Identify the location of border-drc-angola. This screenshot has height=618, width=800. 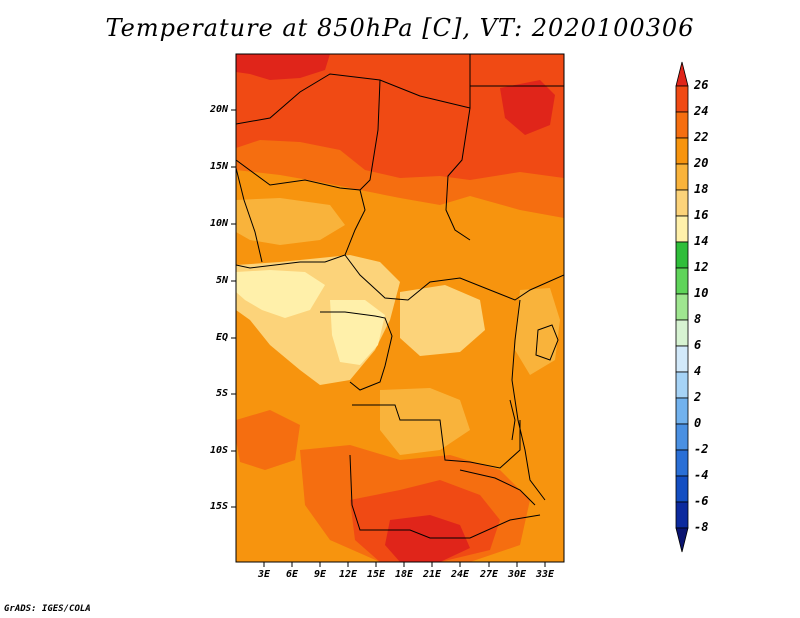
(436, 436).